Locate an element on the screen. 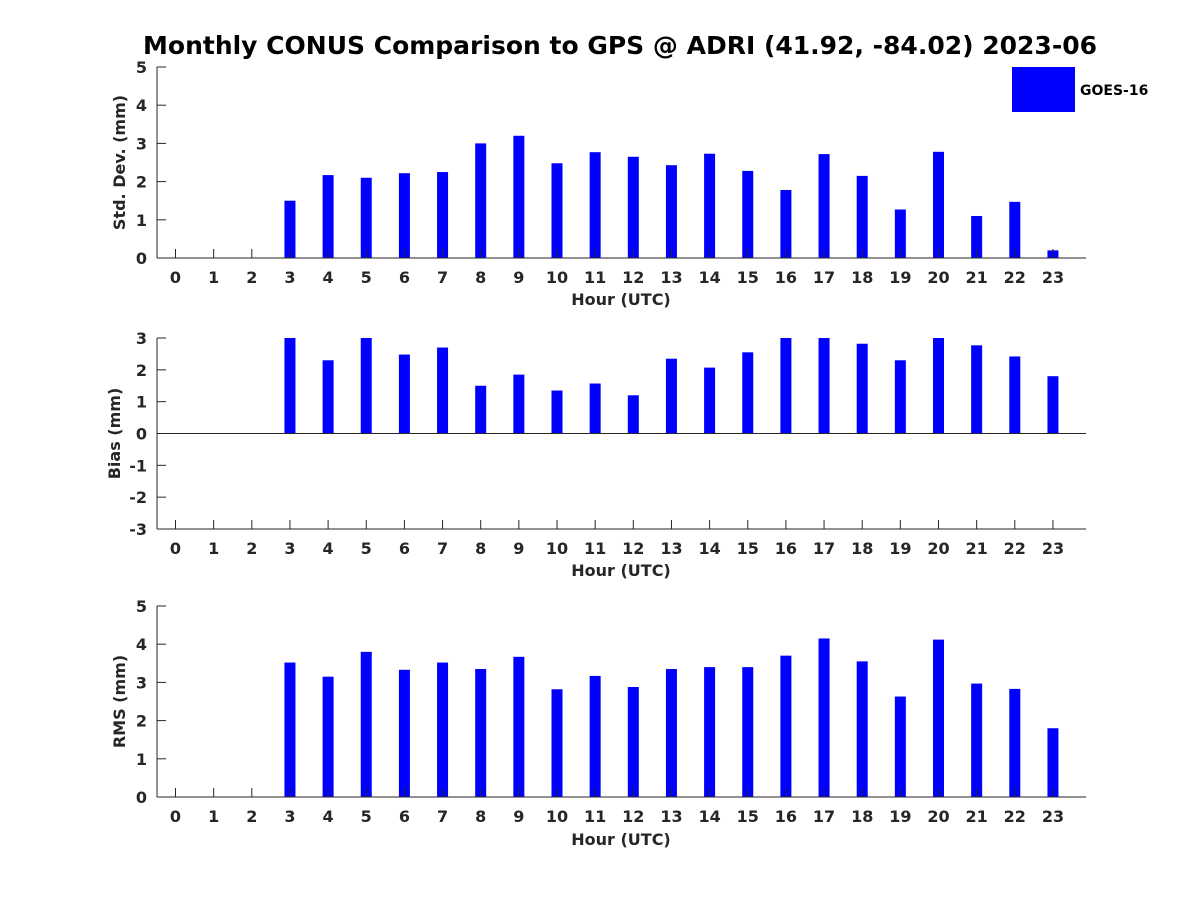 The width and height of the screenshot is (1200, 900). y-axis-label: Bias (mm) is located at coordinates (114, 434).